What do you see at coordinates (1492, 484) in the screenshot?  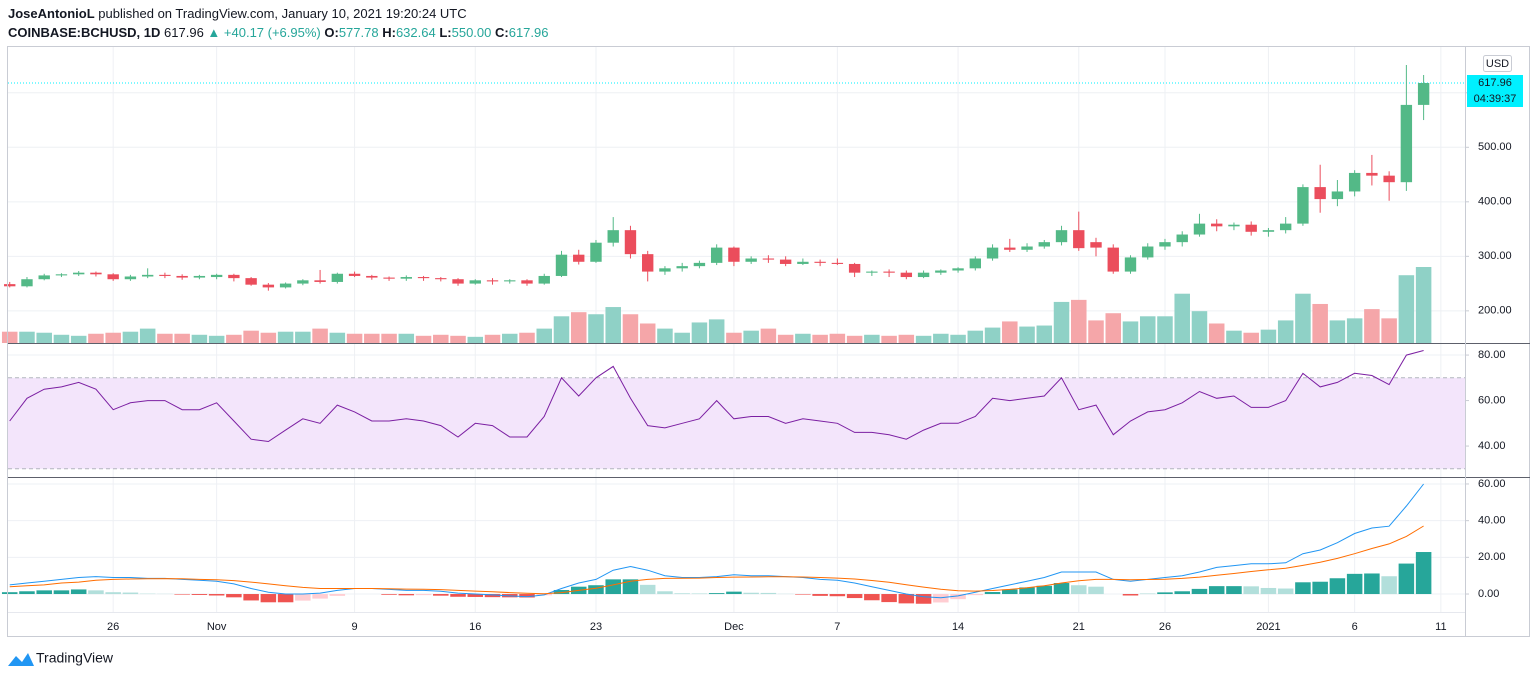 I see `y-tick-label: 60.00` at bounding box center [1492, 484].